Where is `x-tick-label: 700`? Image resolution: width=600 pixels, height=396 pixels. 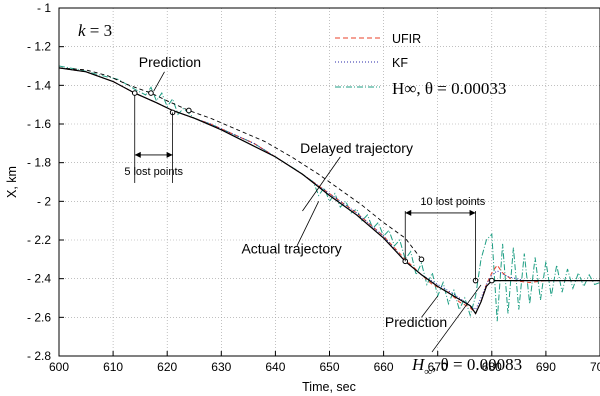 x-tick-label: 700 is located at coordinates (595, 367).